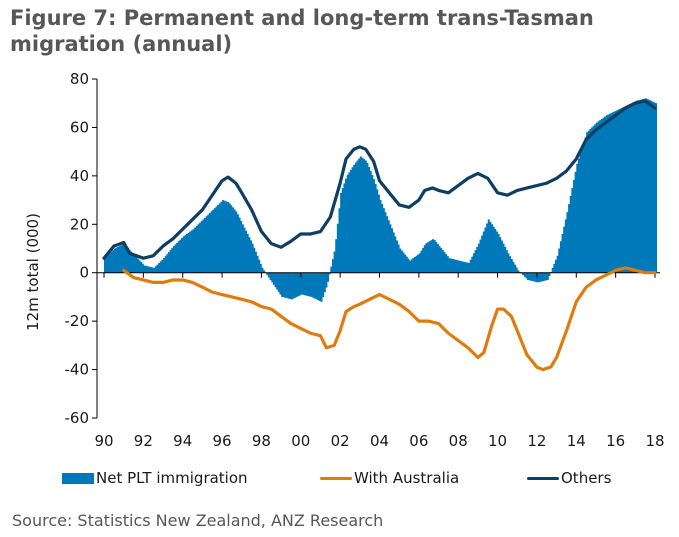 This screenshot has height=537, width=679. What do you see at coordinates (340, 441) in the screenshot?
I see `x-tick-label: 02` at bounding box center [340, 441].